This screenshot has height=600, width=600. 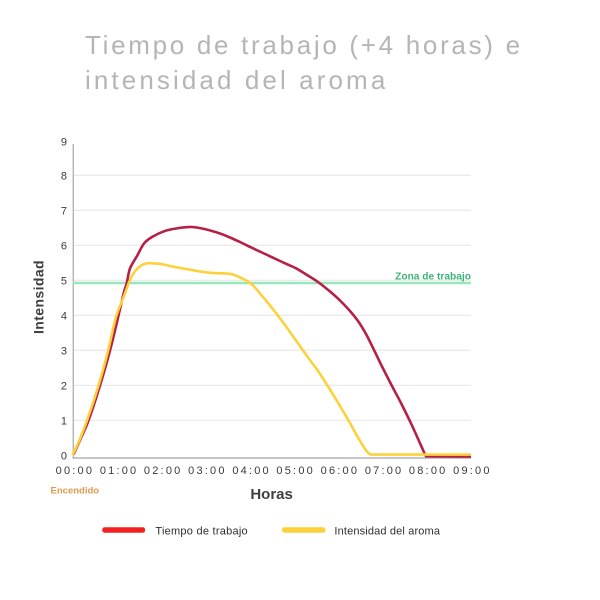 What do you see at coordinates (64, 421) in the screenshot?
I see `svg-text: 1` at bounding box center [64, 421].